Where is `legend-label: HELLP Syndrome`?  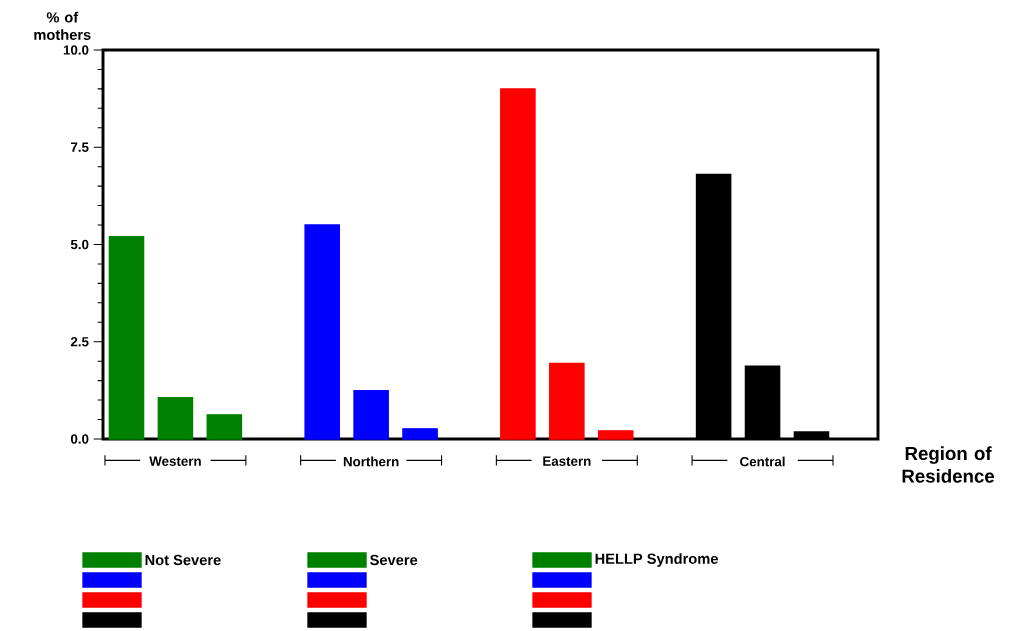
legend-label: HELLP Syndrome is located at coordinates (656, 560).